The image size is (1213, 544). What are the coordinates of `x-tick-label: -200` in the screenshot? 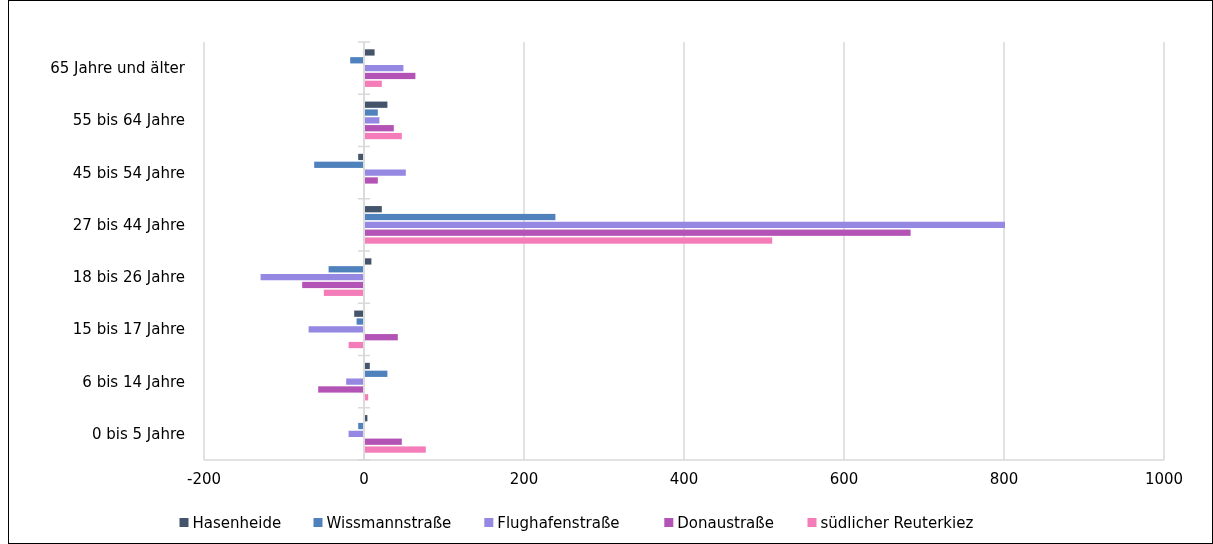 It's located at (204, 479).